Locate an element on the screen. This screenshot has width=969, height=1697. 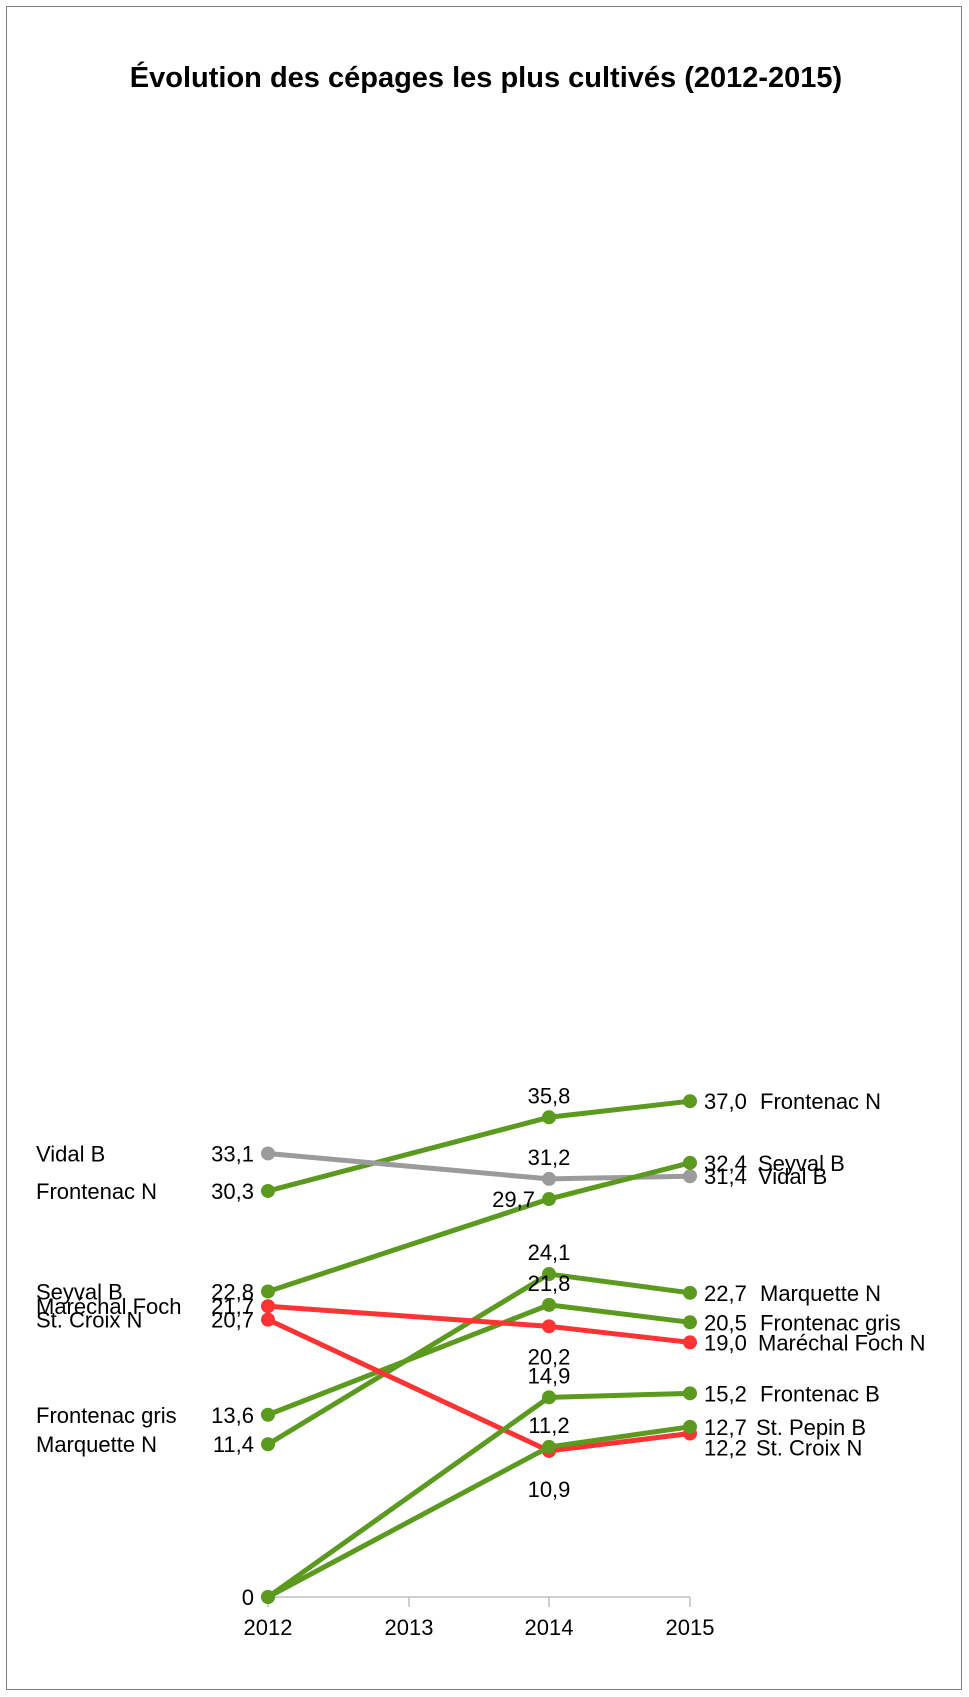
value-label: 20,7 is located at coordinates (232, 1320).